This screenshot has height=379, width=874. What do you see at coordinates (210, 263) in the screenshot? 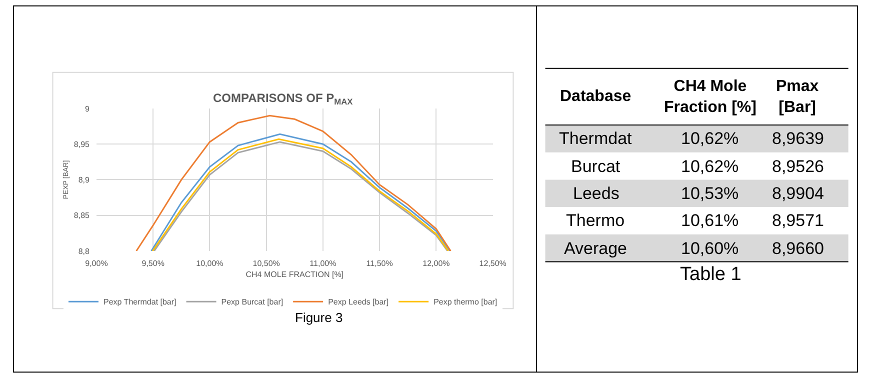
I see `x-tick-label: 10,00%` at bounding box center [210, 263].